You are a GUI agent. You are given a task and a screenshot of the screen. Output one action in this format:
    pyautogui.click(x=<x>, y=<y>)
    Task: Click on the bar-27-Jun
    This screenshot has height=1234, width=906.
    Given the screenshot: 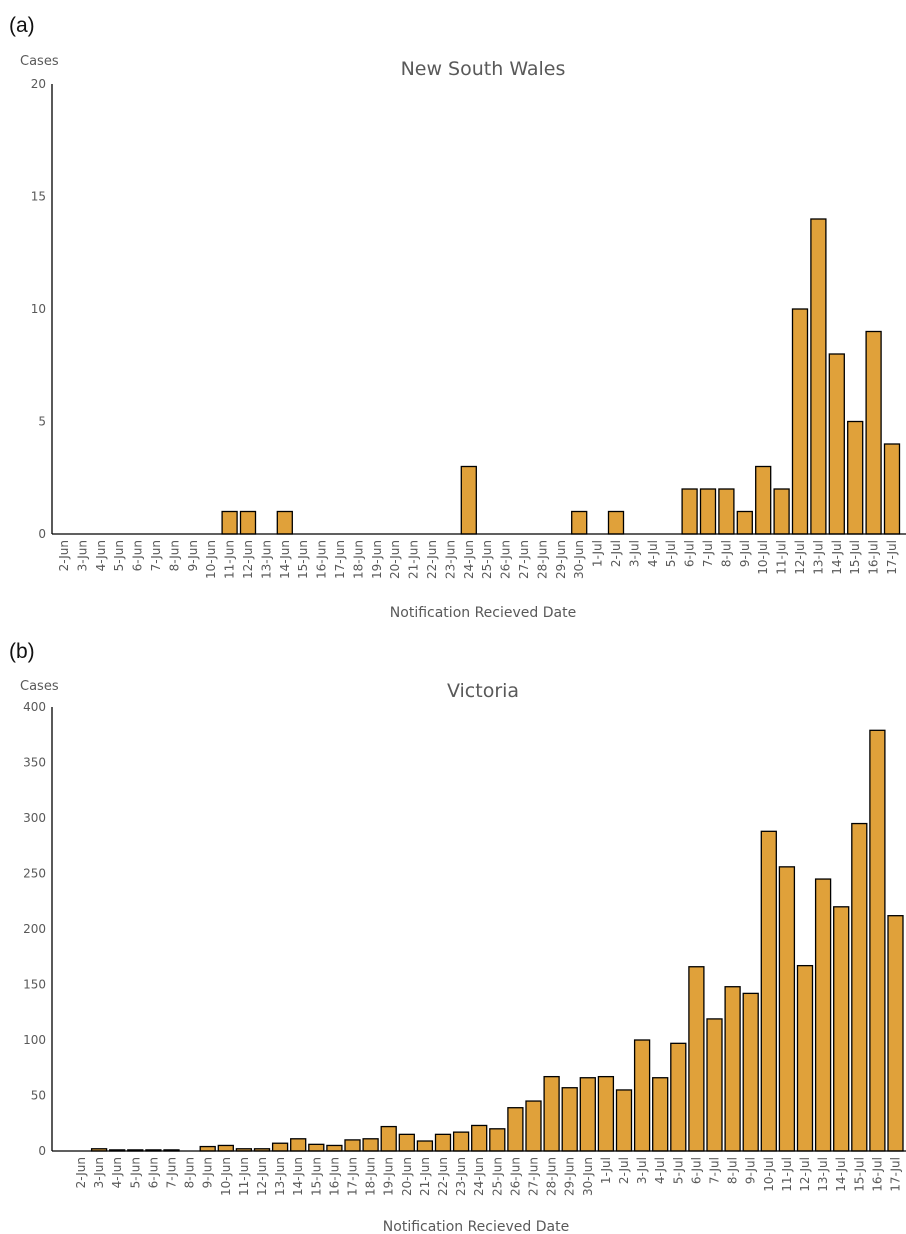 What is the action you would take?
    pyautogui.click(x=533, y=1126)
    